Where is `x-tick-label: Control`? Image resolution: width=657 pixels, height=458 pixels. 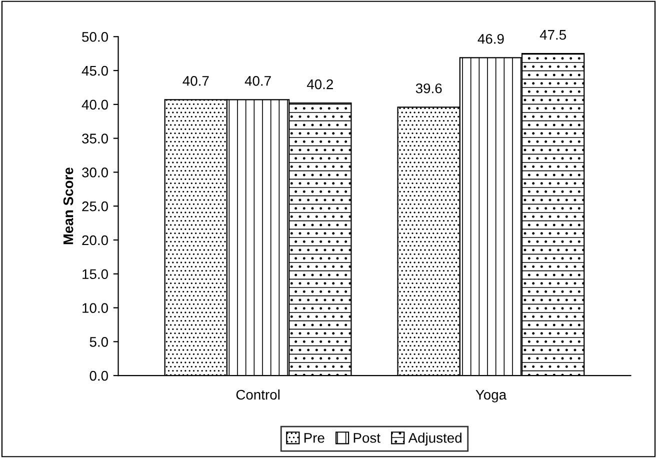 x-tick-label: Control is located at coordinates (258, 394).